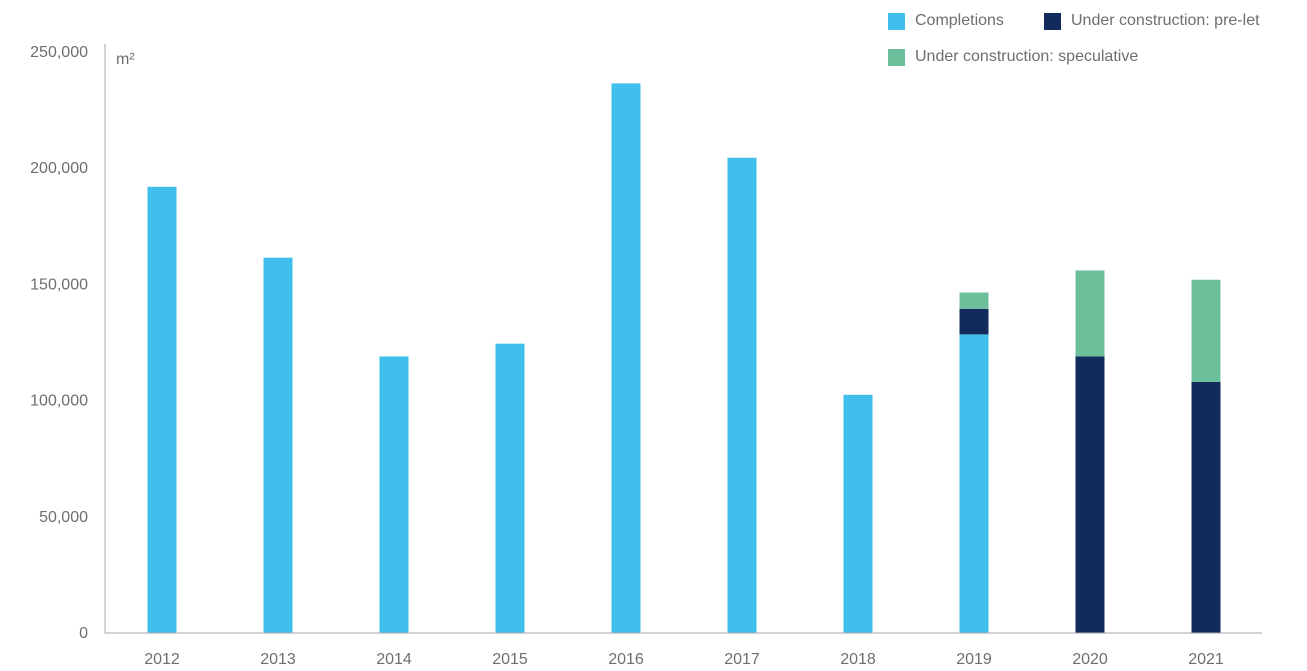  I want to click on legend-item-speculative: Under construction: speculative, so click(1013, 57).